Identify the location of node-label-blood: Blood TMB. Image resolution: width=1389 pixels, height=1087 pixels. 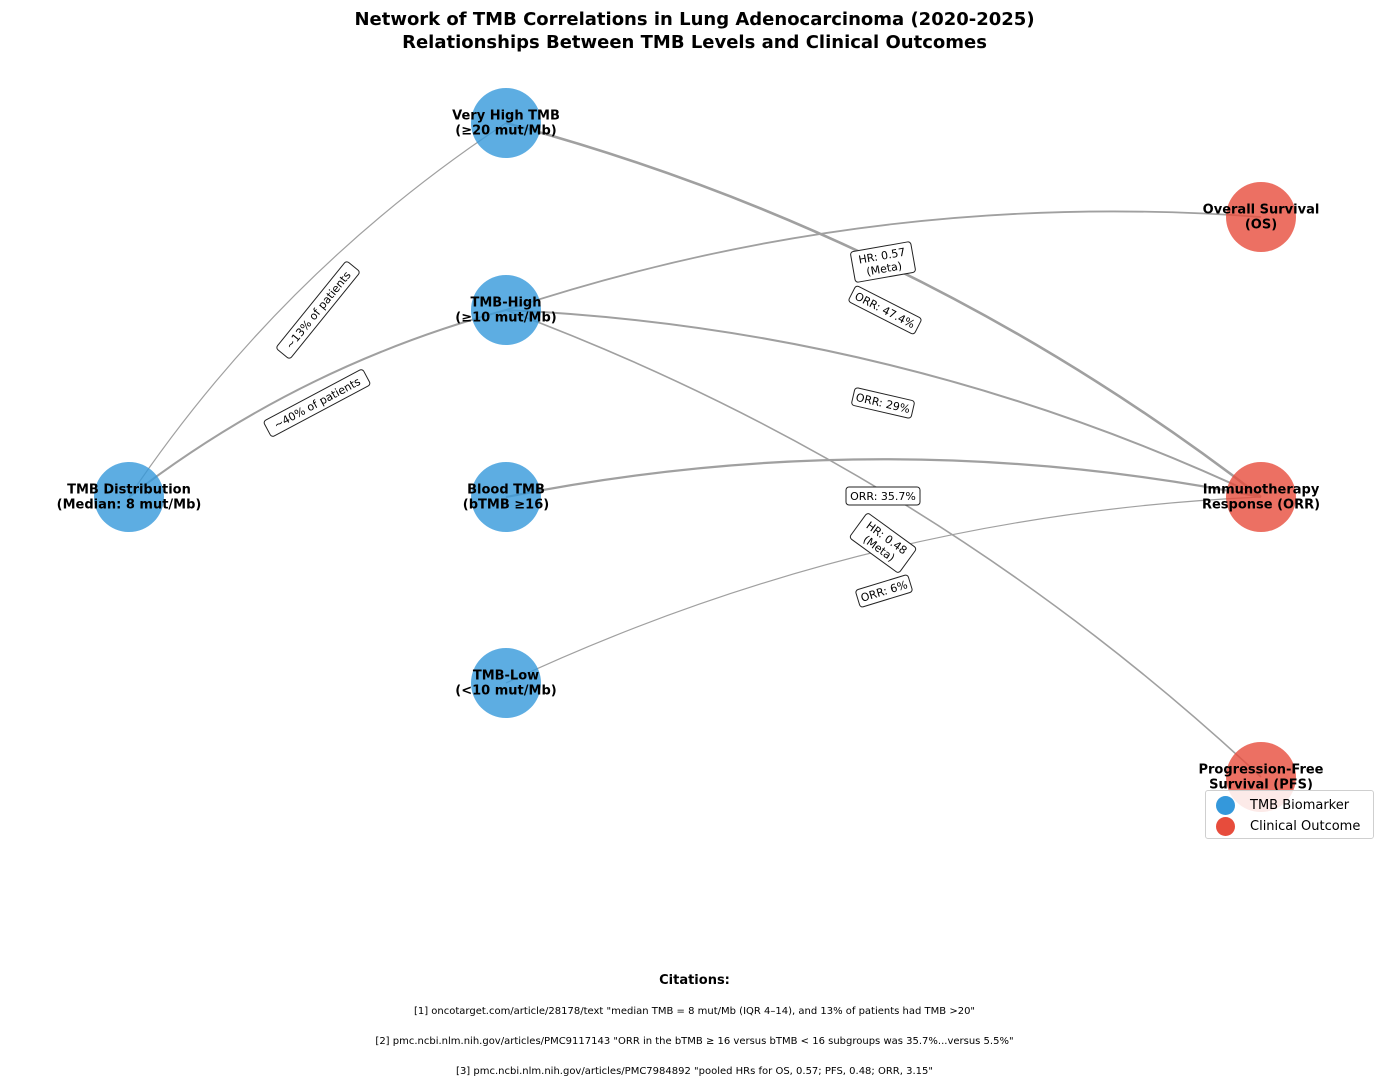
(506, 490).